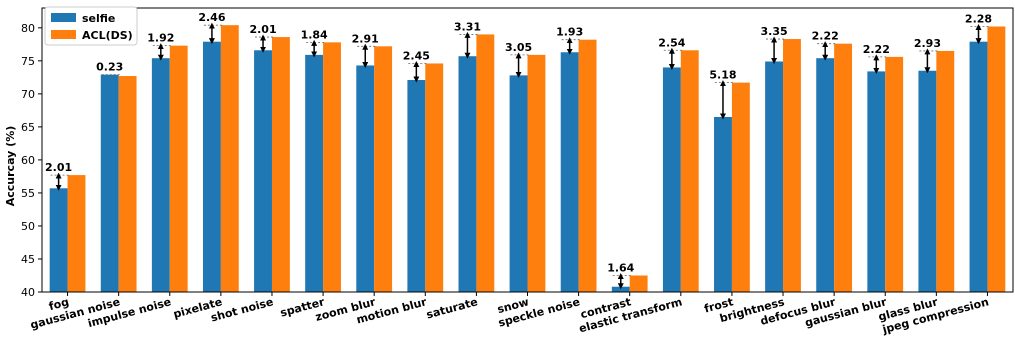  I want to click on diff-label-snow: 3.05, so click(518, 47).